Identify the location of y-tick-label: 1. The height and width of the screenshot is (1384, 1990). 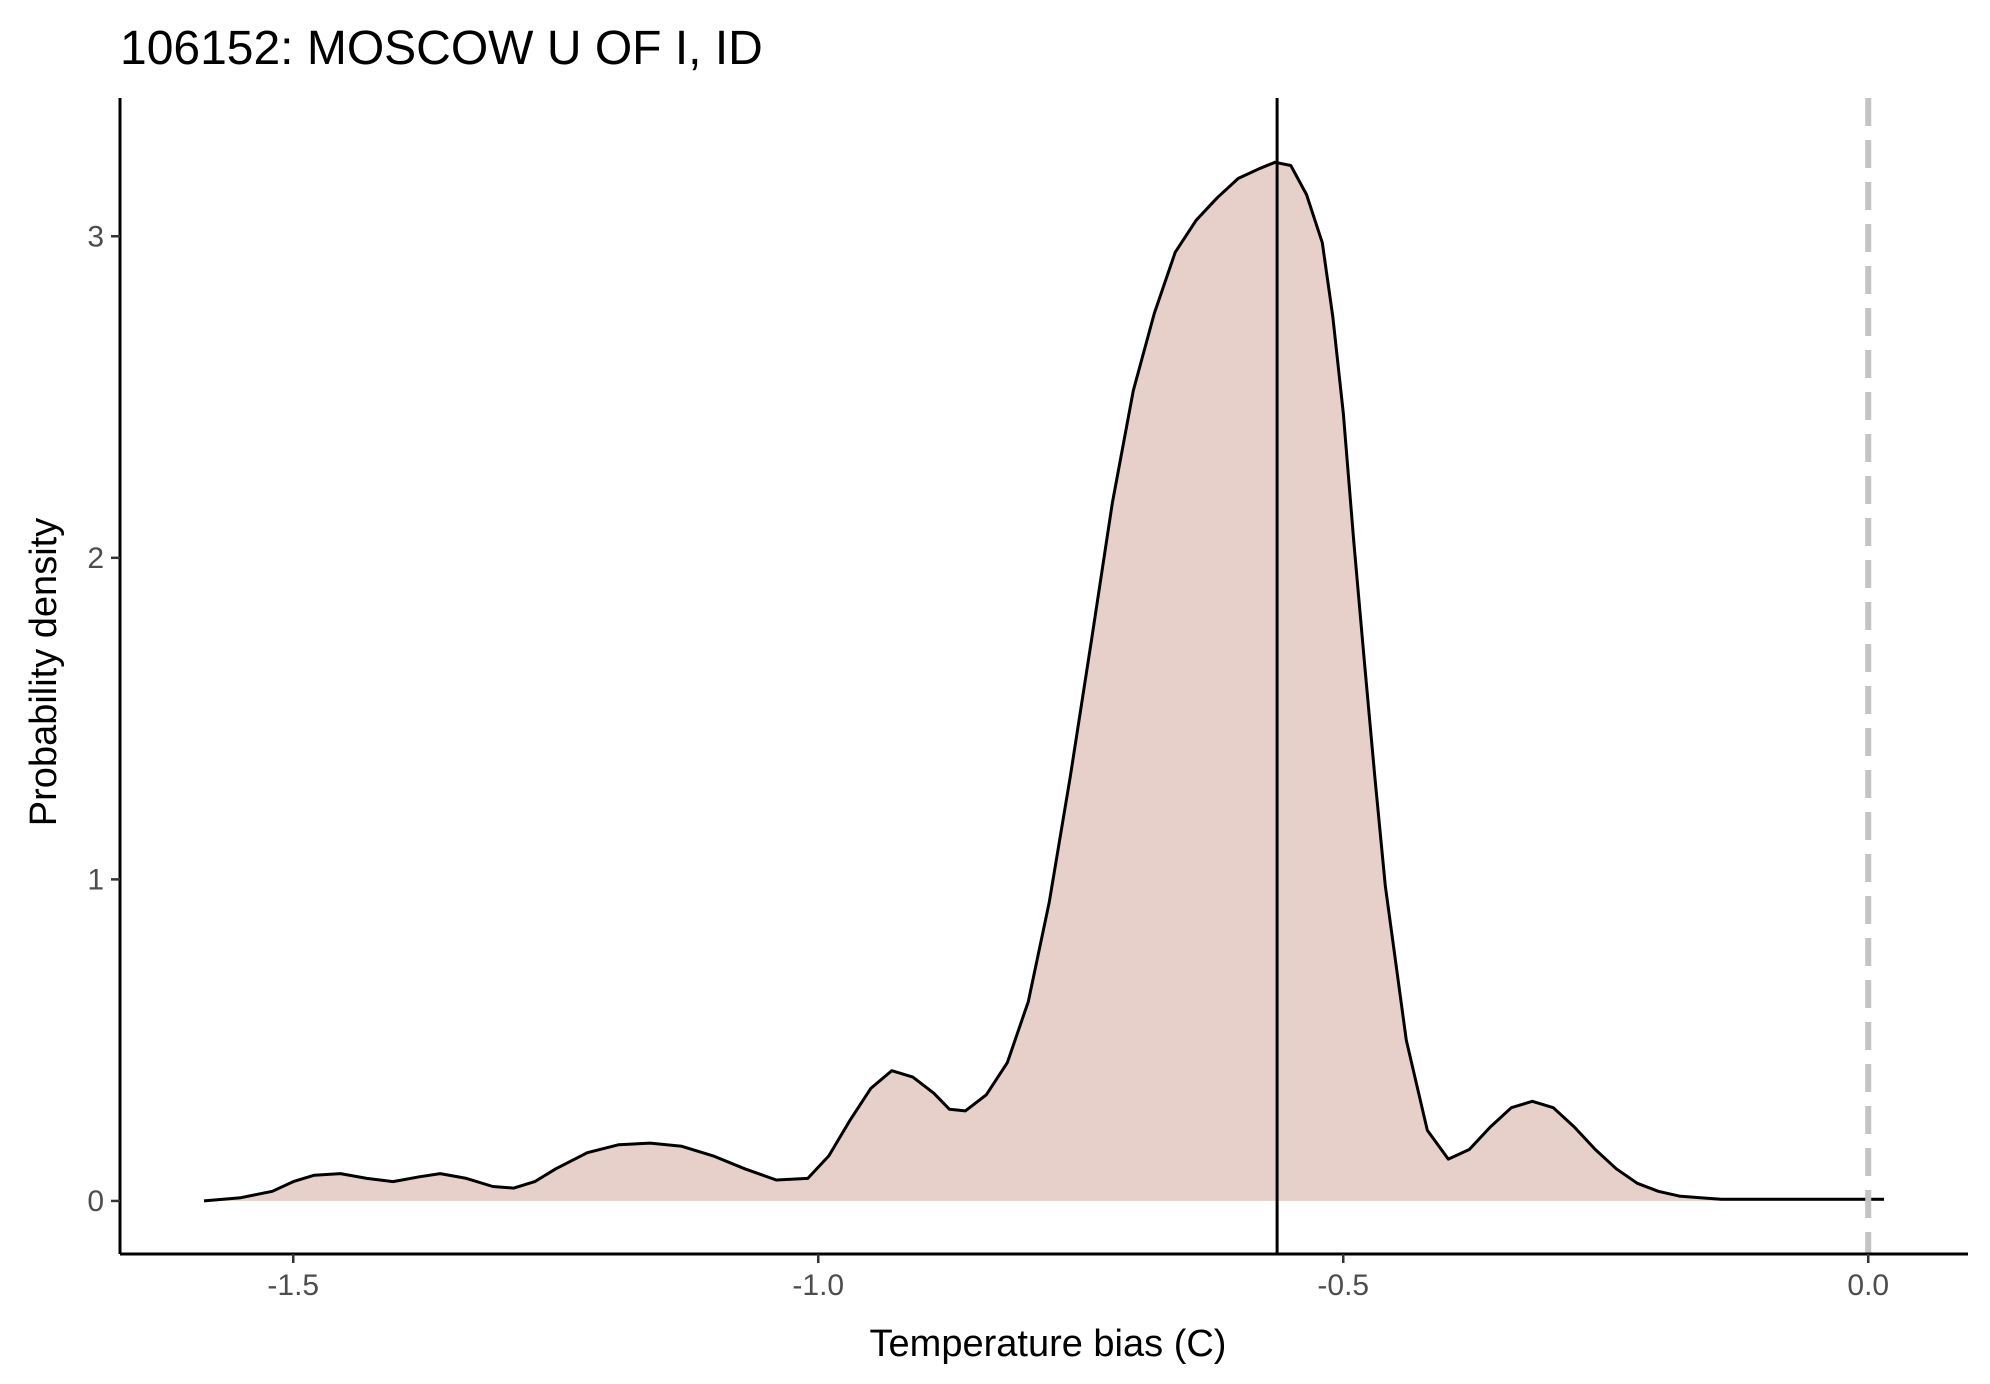
(95, 879).